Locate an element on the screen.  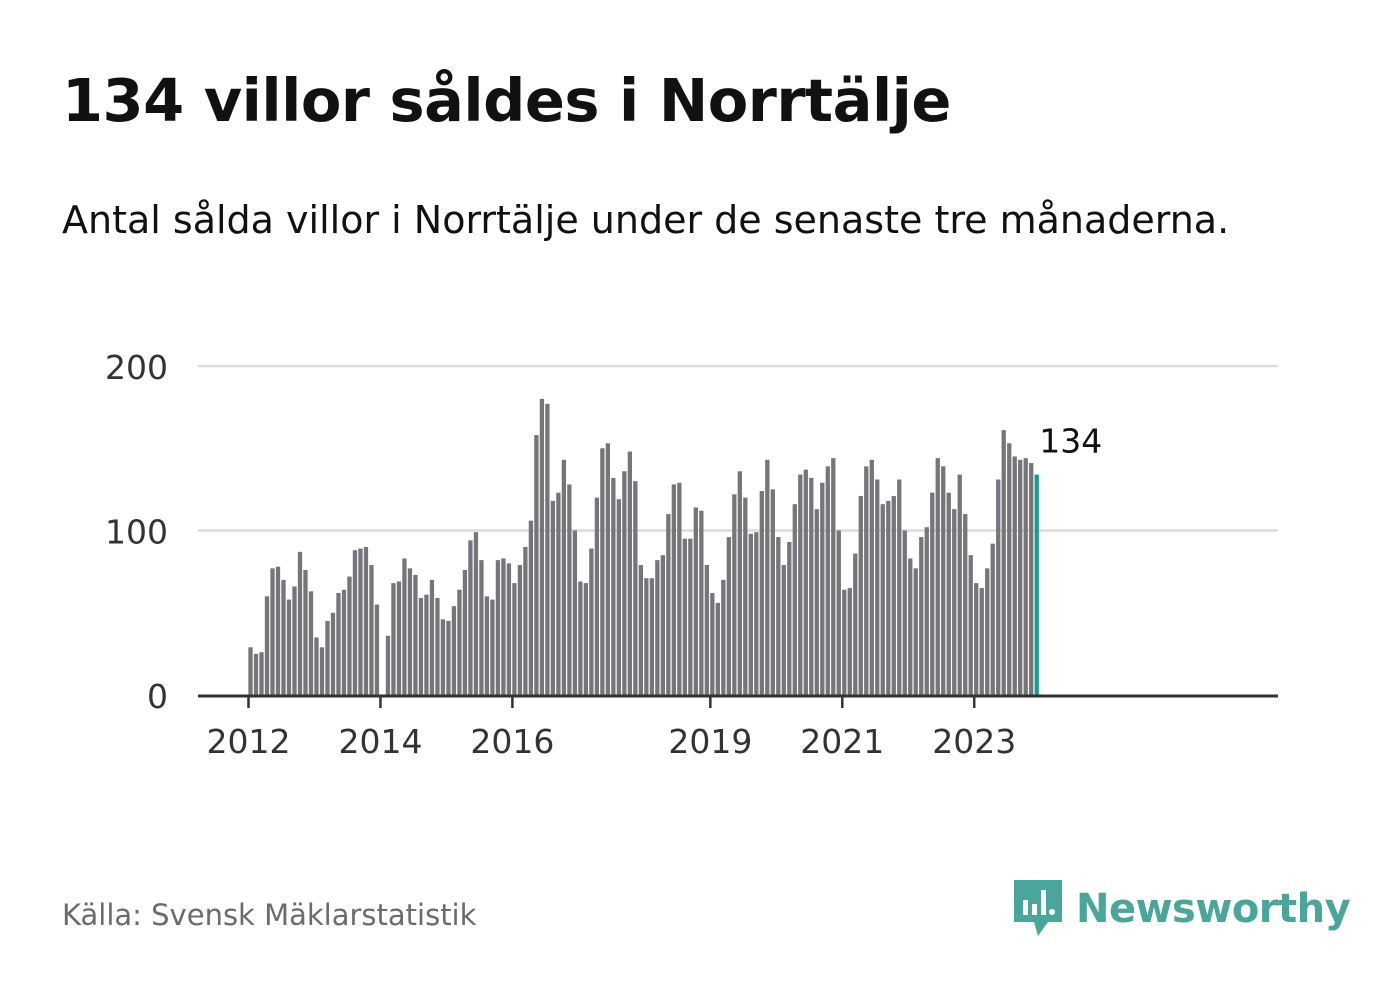
newsworthy-logo: Newsworthy is located at coordinates (1180, 909).